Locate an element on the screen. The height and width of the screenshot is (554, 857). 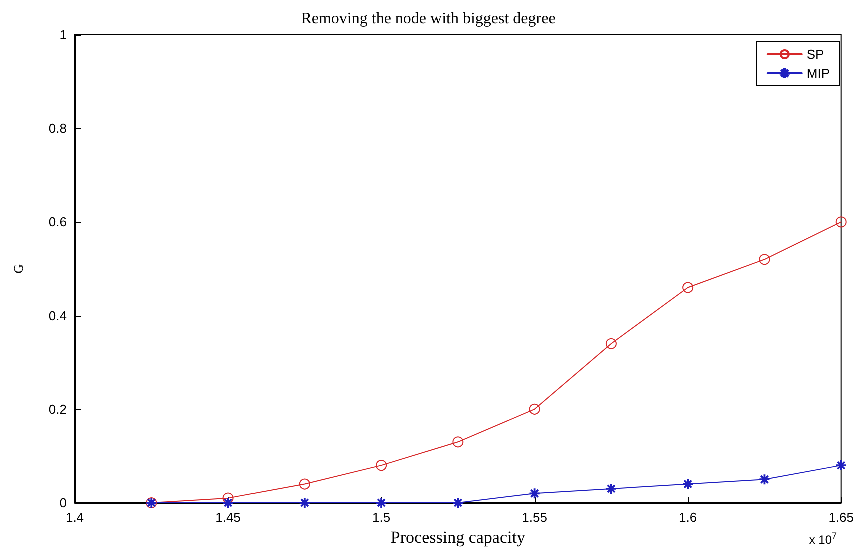
x-tick-label: 1.65 is located at coordinates (841, 517).